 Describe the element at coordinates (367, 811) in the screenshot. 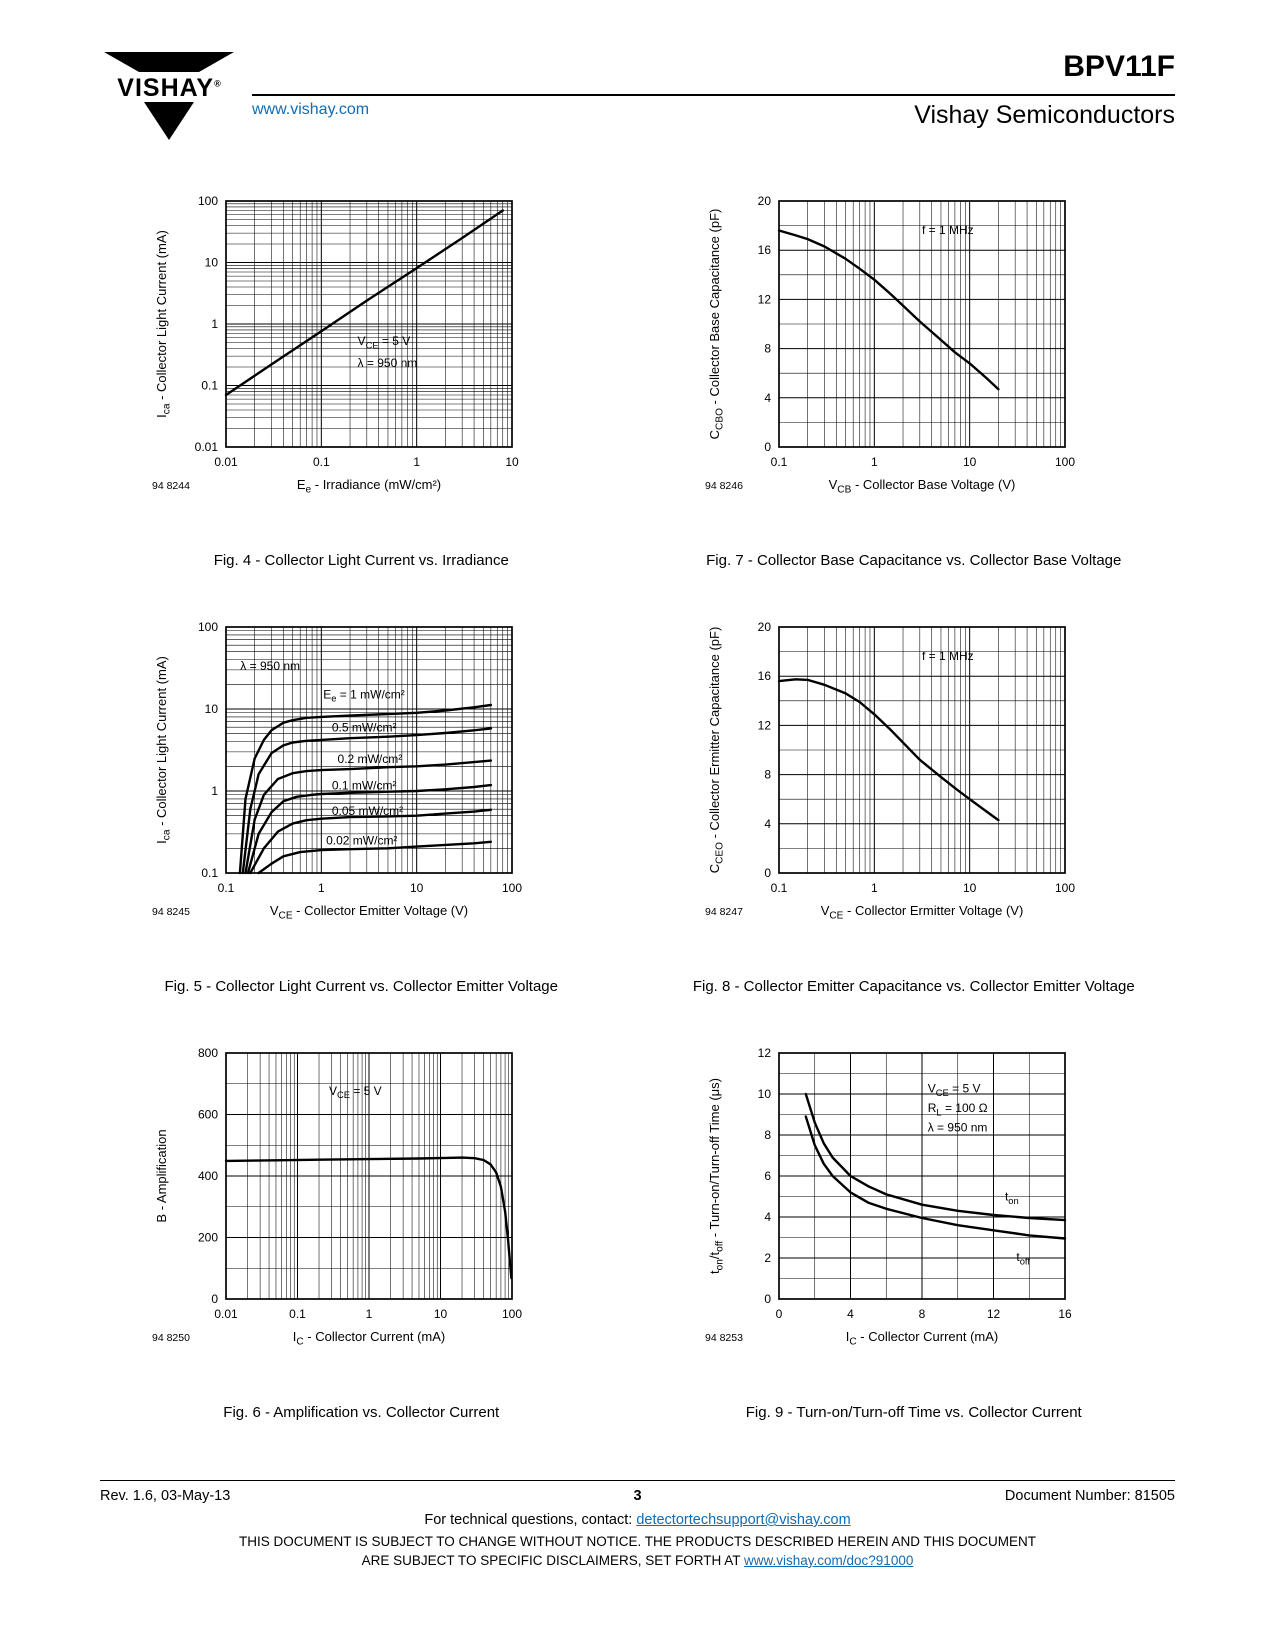

I see `svg-text: 0.05 mW/cm²` at that location.